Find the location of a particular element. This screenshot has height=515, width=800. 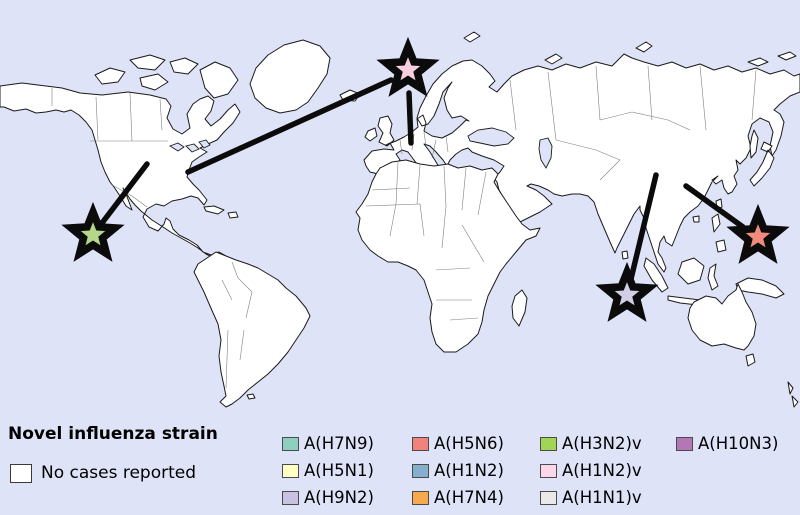

island-borneo is located at coordinates (691, 271).